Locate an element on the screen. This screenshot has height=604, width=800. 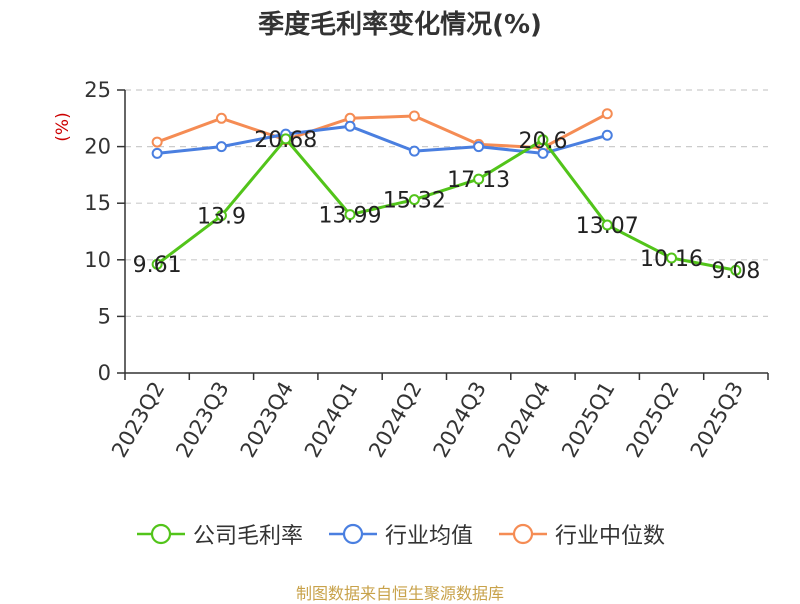
x-tick-label: 2023Q2 is located at coordinates (138, 420).